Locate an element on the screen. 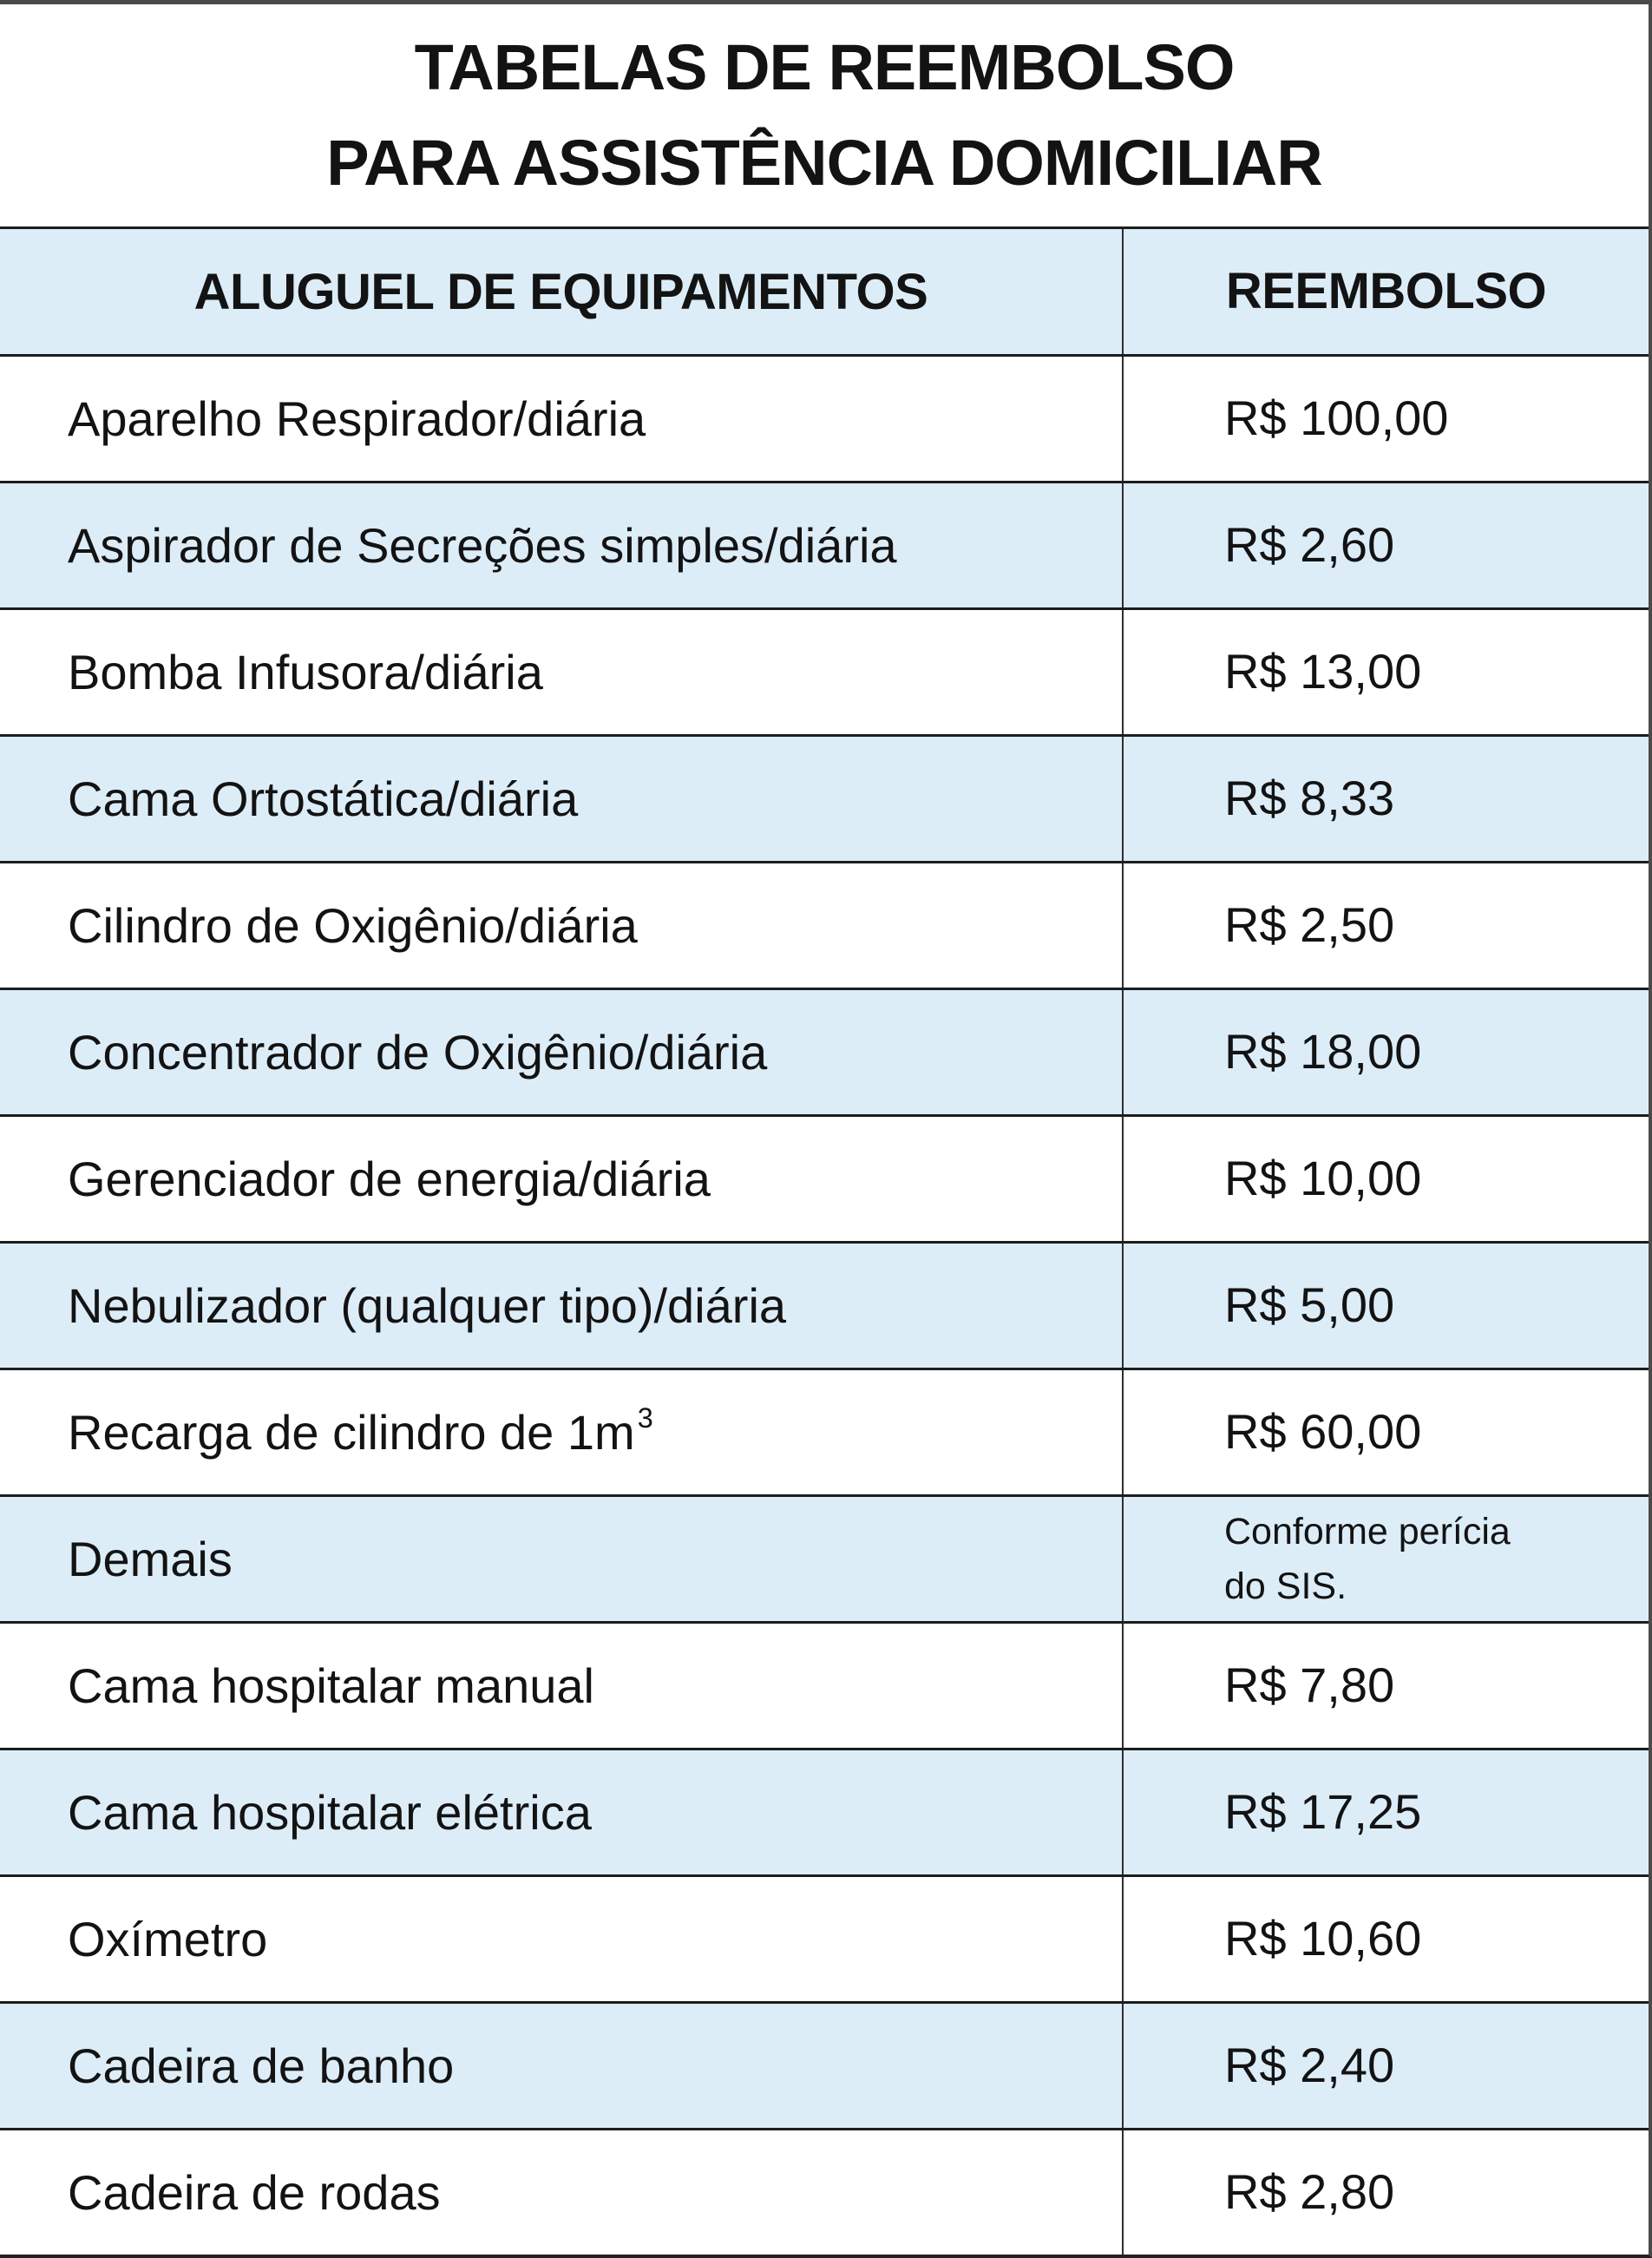 The image size is (1652, 2258). superscript-cubic: 3 is located at coordinates (645, 1417).